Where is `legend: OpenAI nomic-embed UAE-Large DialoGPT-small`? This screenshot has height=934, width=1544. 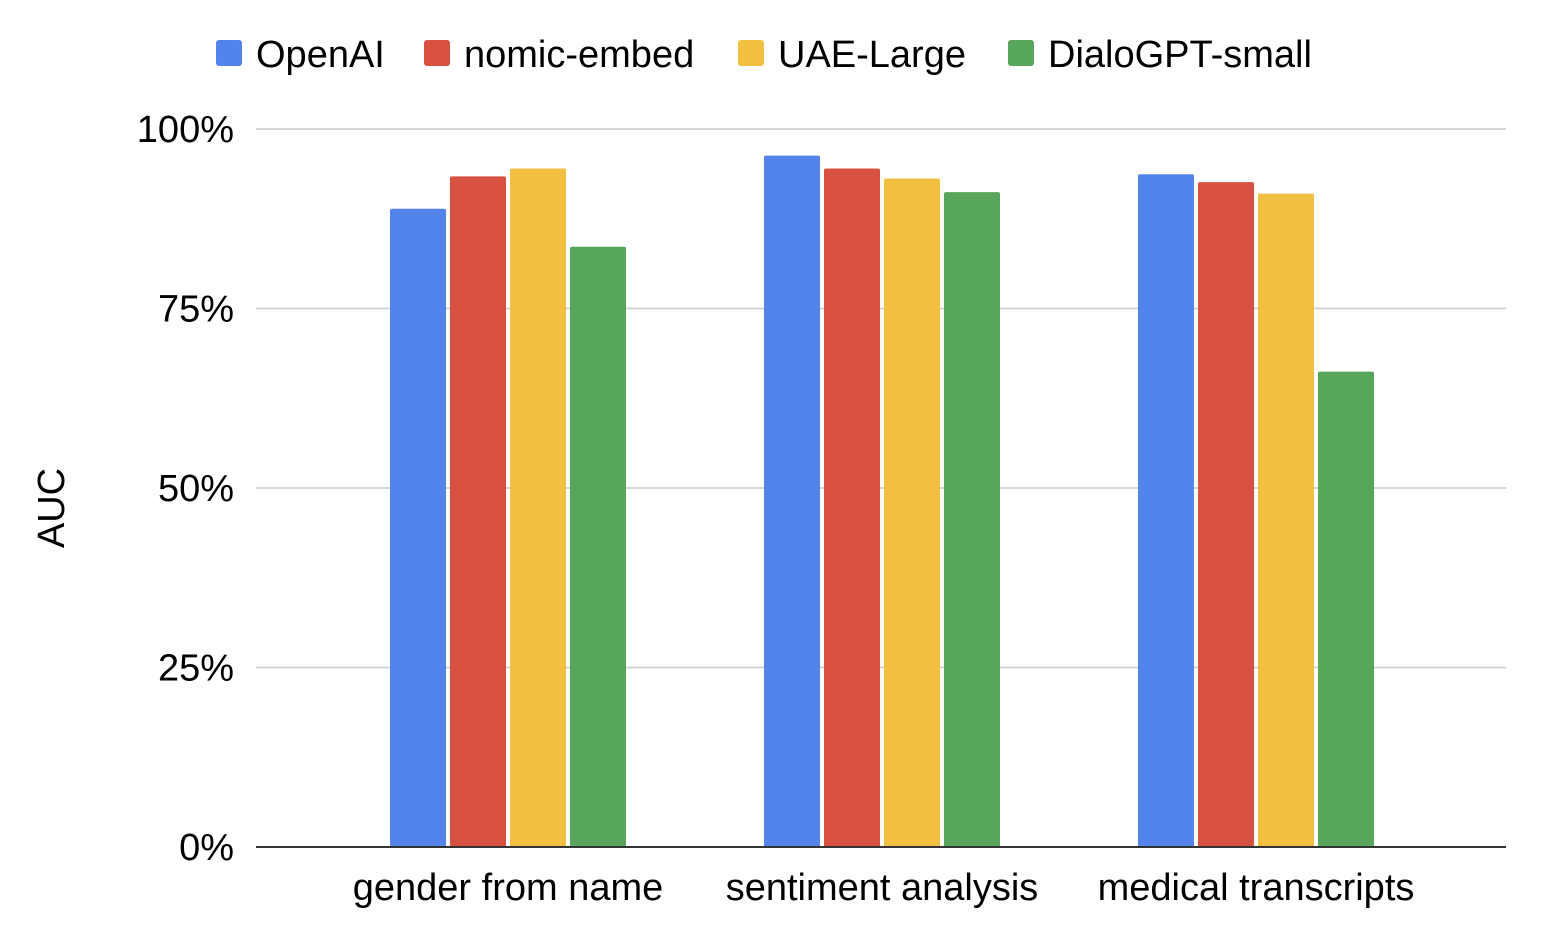 legend: OpenAI nomic-embed UAE-Large DialoGPT-small is located at coordinates (764, 55).